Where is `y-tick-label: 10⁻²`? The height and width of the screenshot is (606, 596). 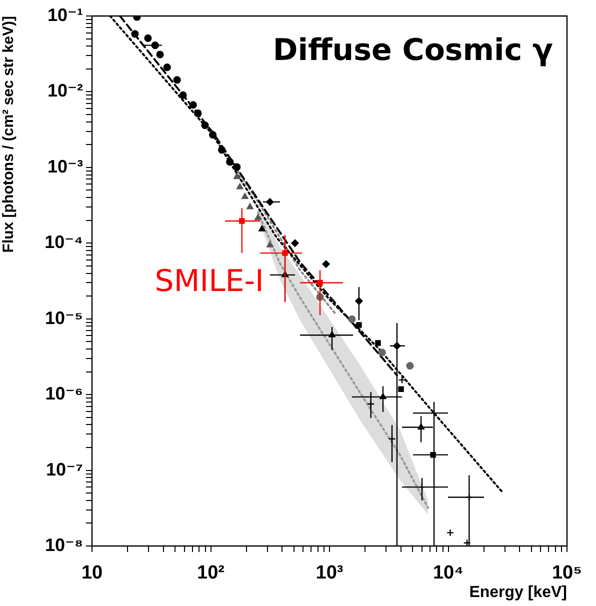
y-tick-label: 10⁻² is located at coordinates (65, 90).